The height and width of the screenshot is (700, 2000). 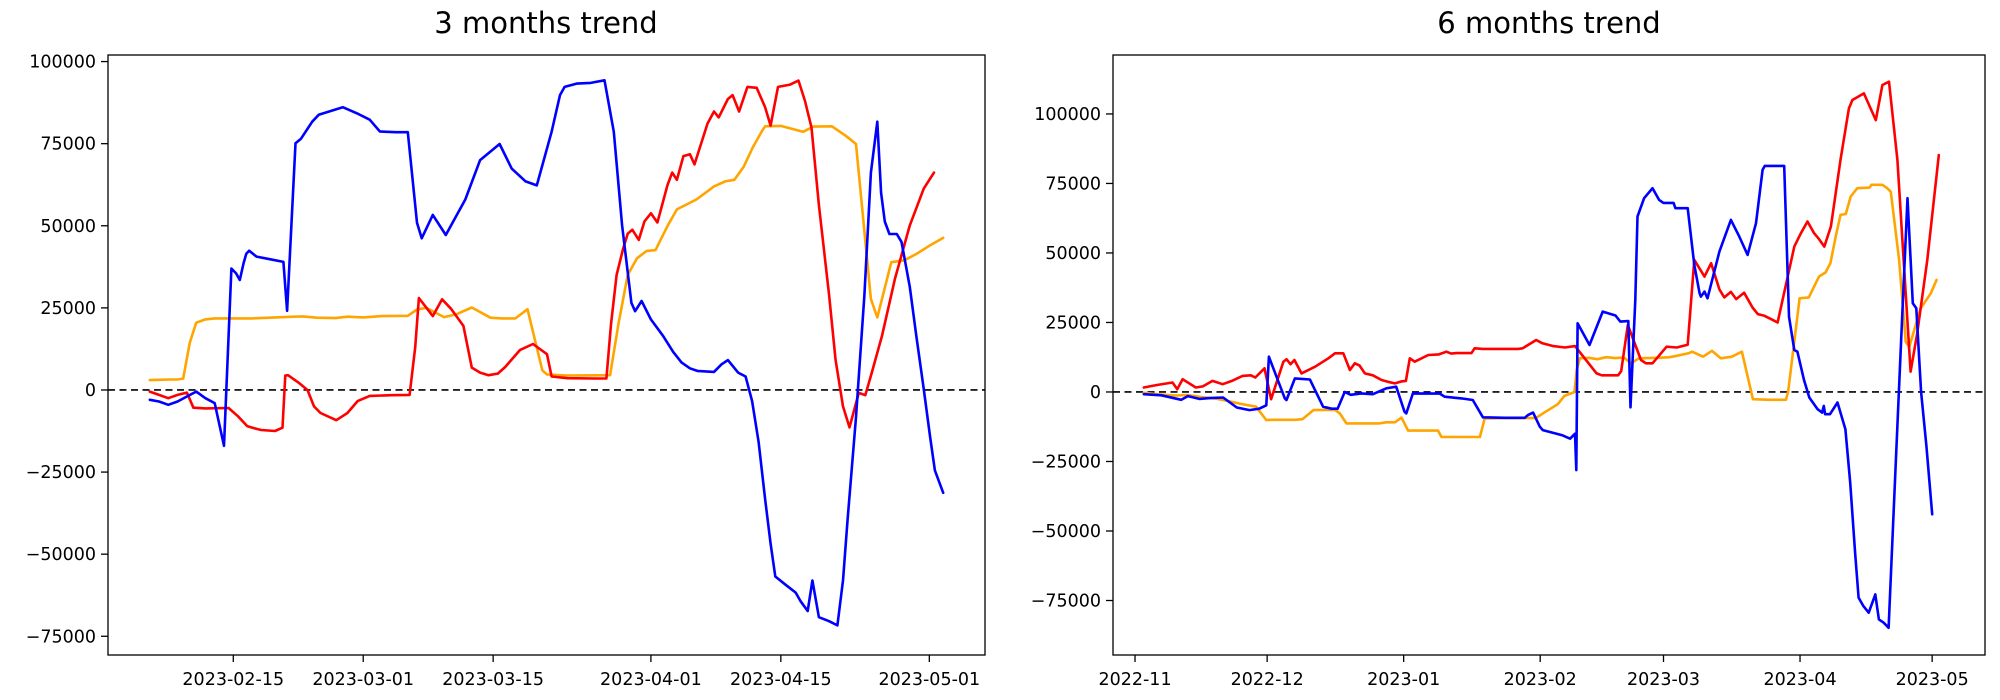 I want to click on chart-title-6-months: 6 months trend, so click(x=1549, y=23).